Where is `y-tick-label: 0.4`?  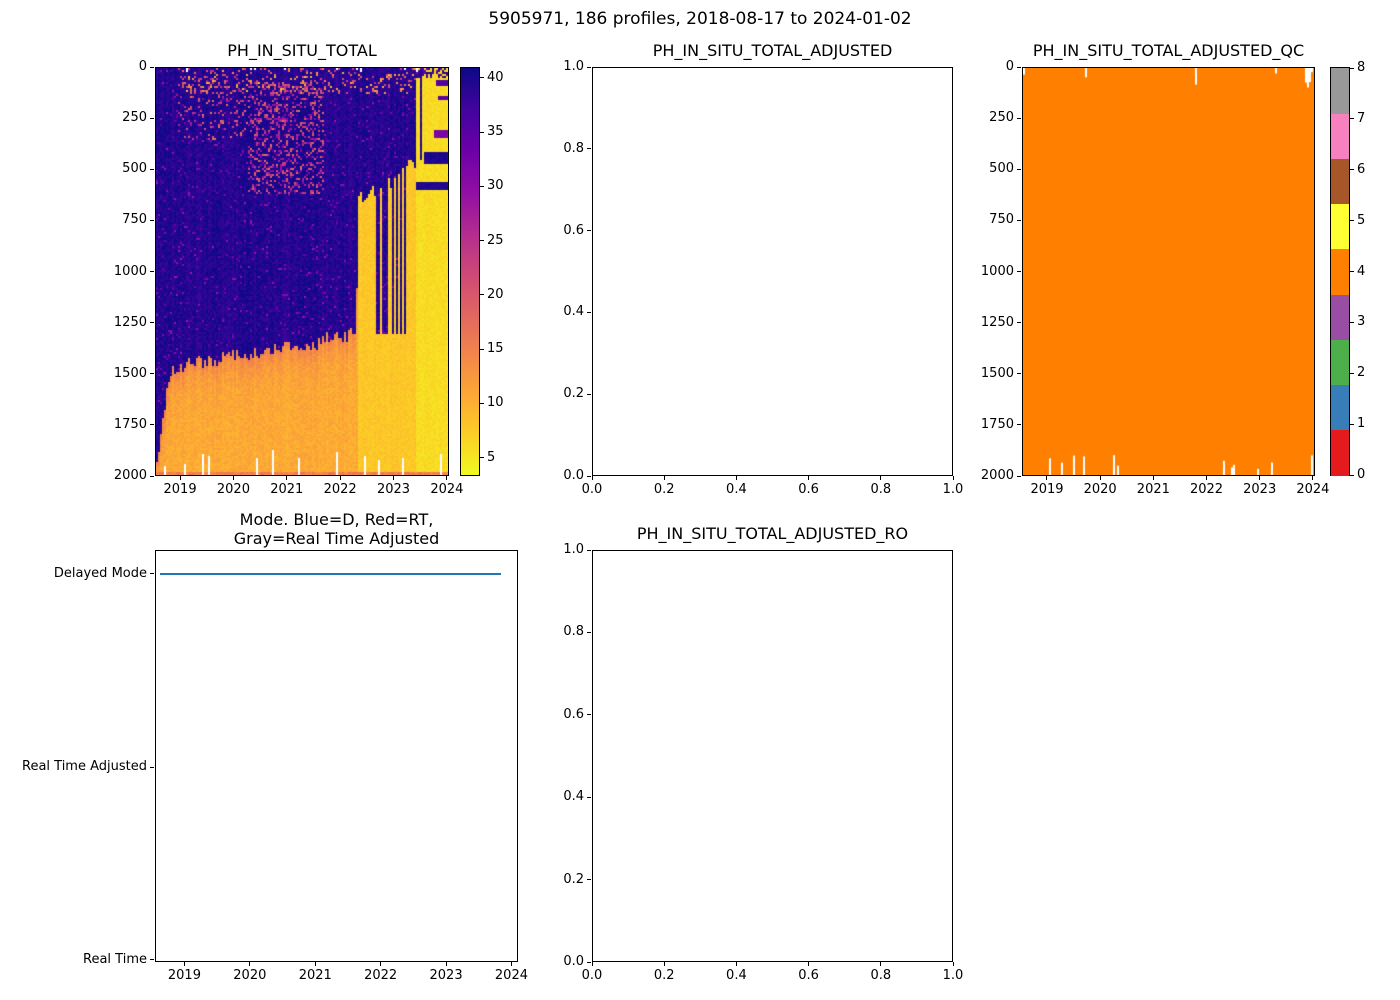 y-tick-label: 0.4 is located at coordinates (573, 797).